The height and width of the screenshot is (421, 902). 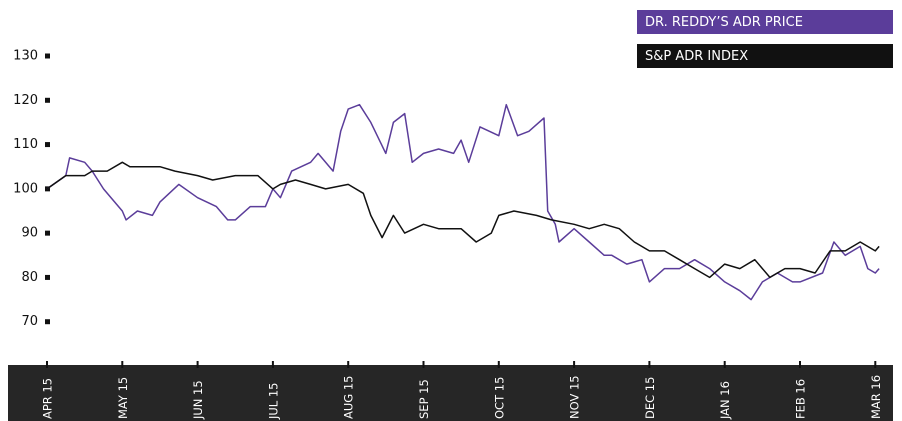 I want to click on x-tick-label: MAR 16, so click(x=876, y=397).